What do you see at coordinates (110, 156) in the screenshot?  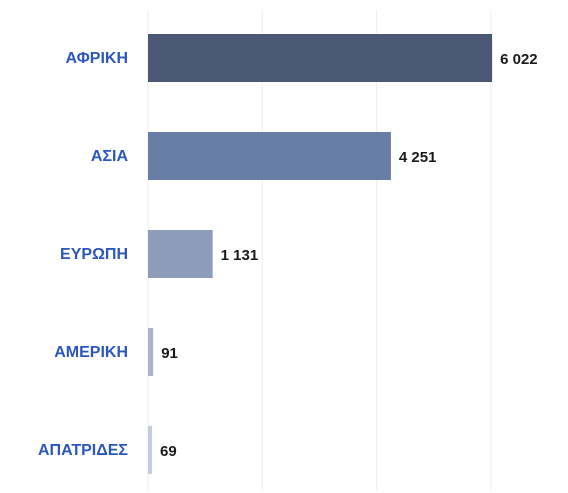 I see `category-label: ΑΣΙΑ` at bounding box center [110, 156].